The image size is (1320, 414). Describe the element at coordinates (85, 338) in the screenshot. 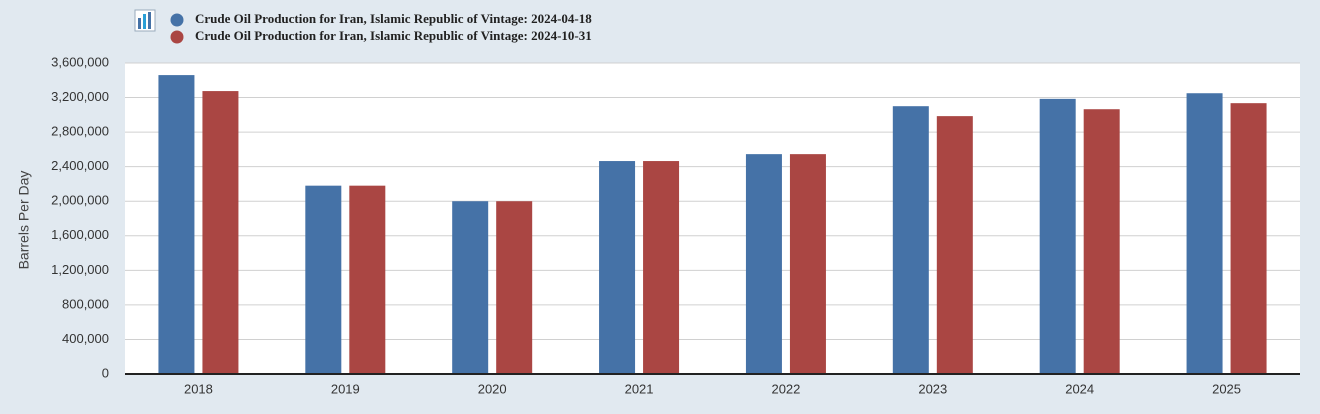

I see `y-tick-label: 400,000` at that location.